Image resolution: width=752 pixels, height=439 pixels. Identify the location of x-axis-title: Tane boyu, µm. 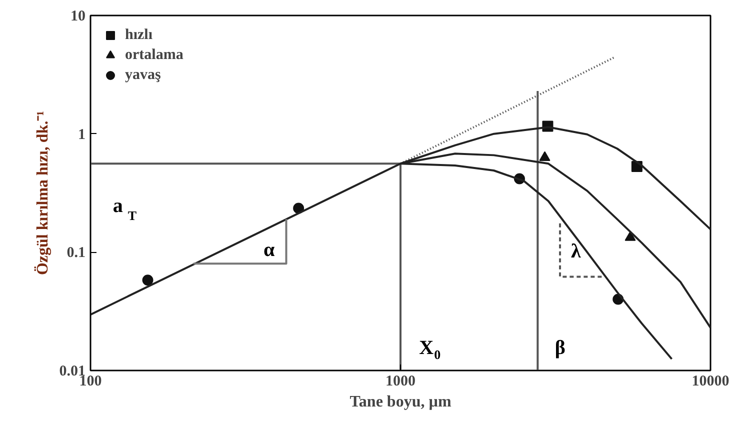
(401, 402).